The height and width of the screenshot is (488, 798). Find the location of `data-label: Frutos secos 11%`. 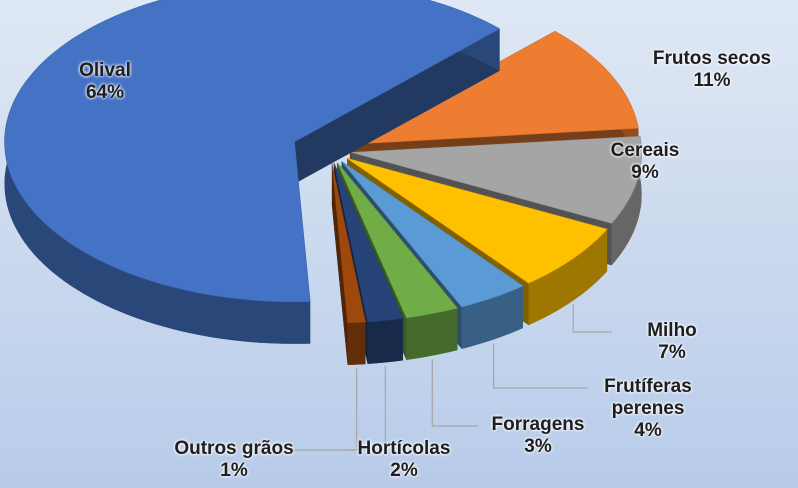

data-label: Frutos secos 11% is located at coordinates (712, 70).